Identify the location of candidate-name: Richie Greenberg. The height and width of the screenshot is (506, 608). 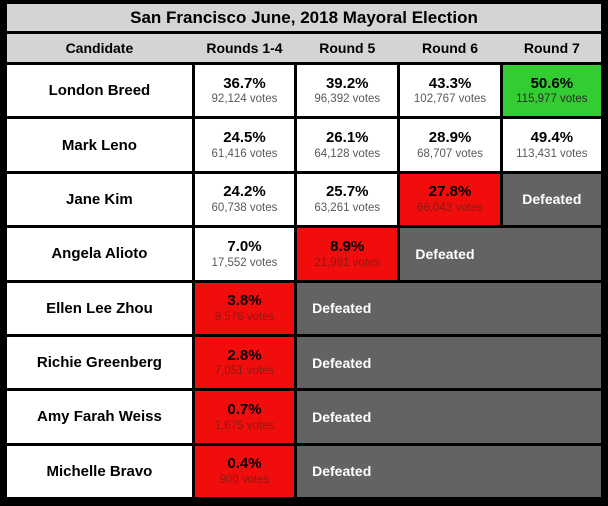
(99, 362).